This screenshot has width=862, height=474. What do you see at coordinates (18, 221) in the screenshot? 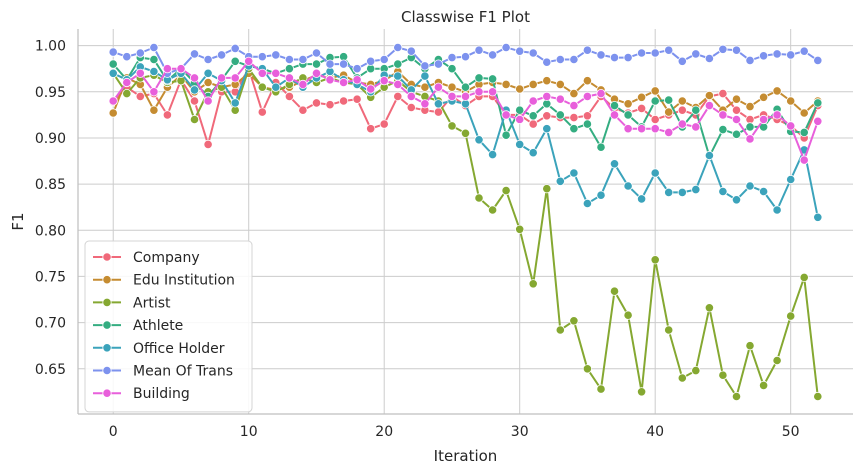
I see `y-axis-label: F1` at bounding box center [18, 221].